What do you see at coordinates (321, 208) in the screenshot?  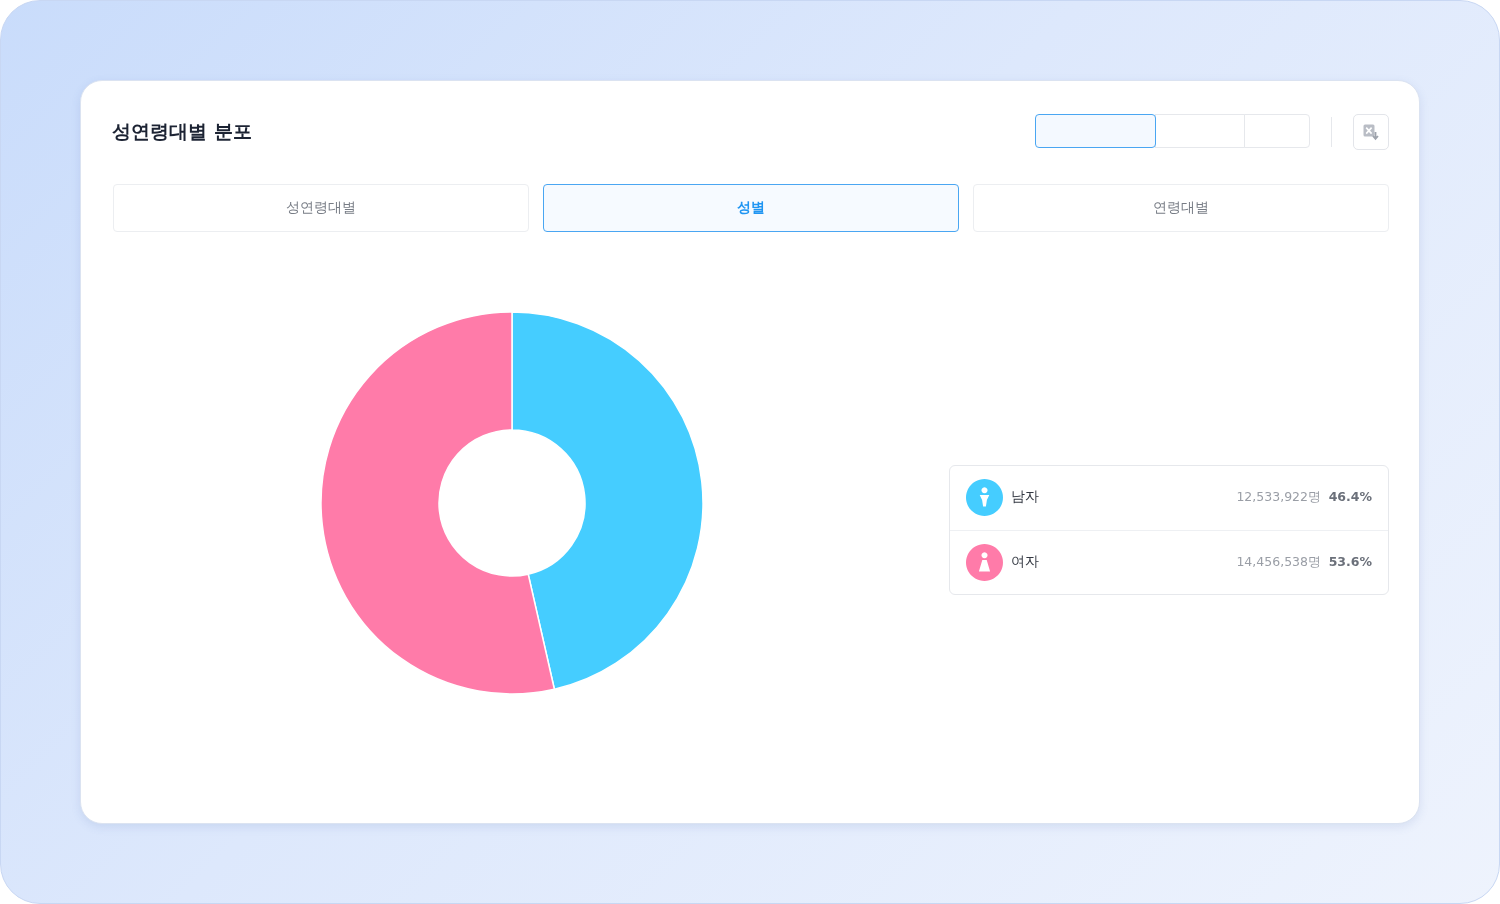 I see `tab-button: 성연령대별` at bounding box center [321, 208].